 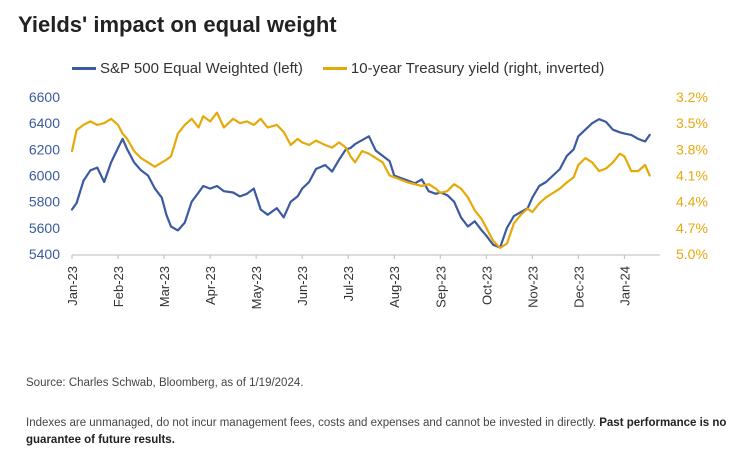 I want to click on x-tick-label: Jun-23, so click(x=302, y=286).